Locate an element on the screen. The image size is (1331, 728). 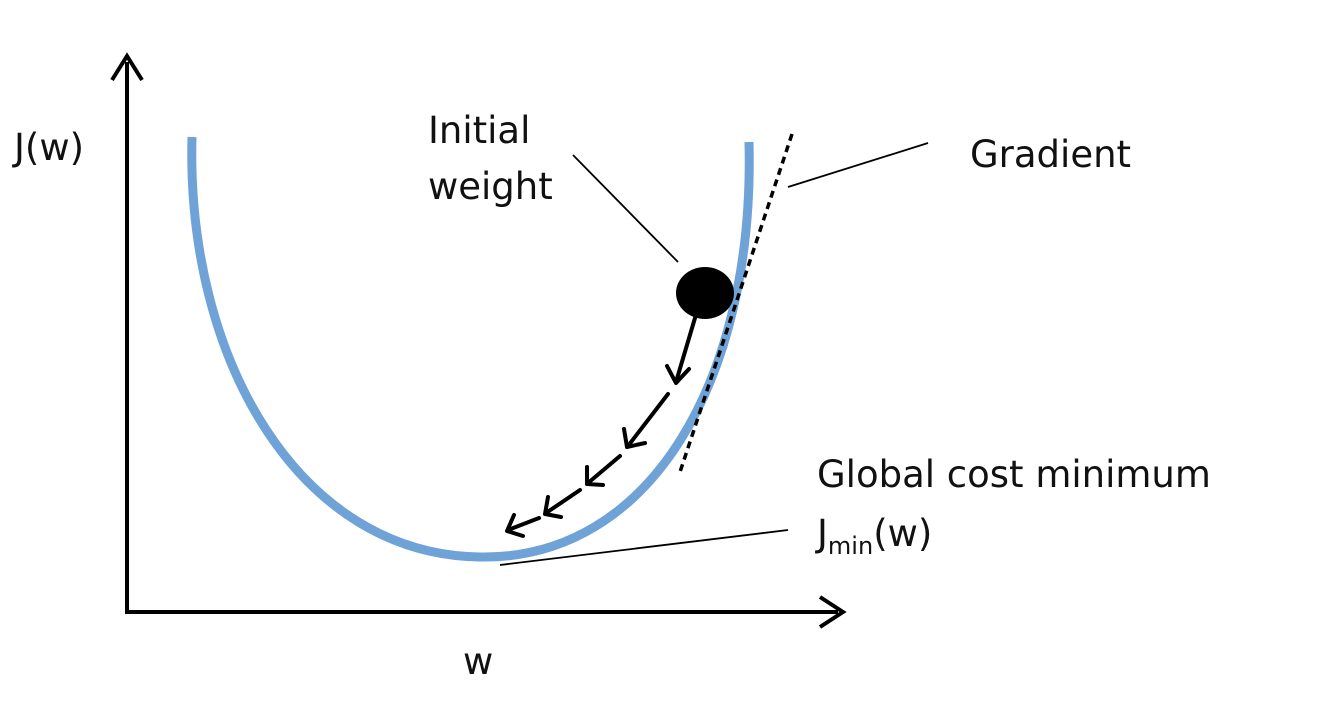
global-min-title: Global cost minimum is located at coordinates (1014, 474).